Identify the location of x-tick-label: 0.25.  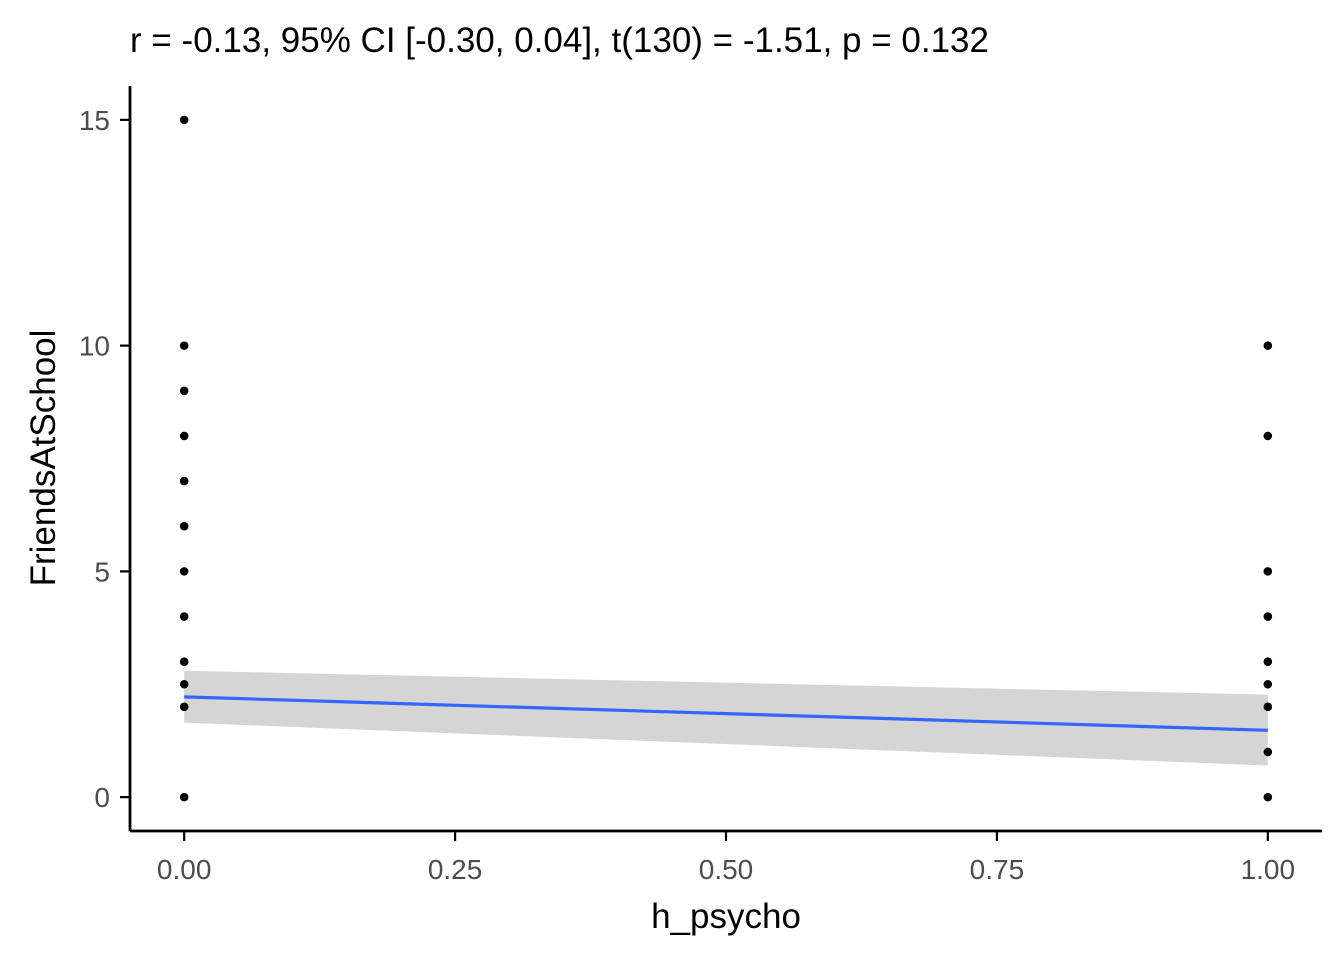
(455, 869).